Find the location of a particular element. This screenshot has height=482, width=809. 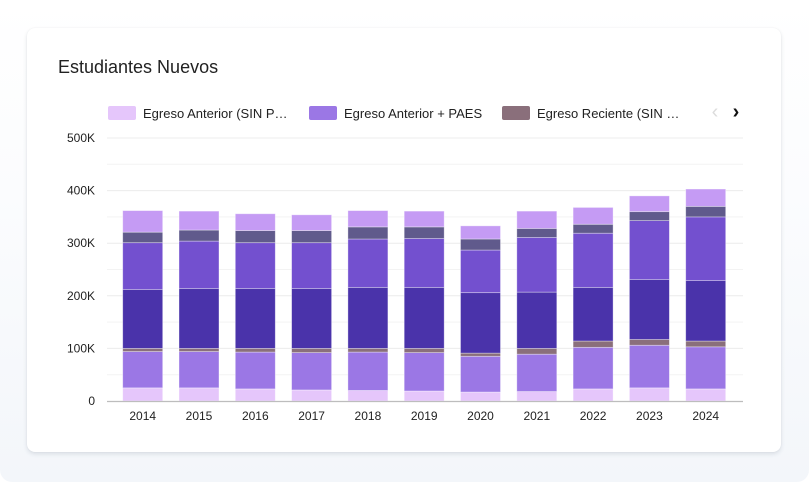

legend-label: Egreso Anterior + PAES is located at coordinates (413, 113).